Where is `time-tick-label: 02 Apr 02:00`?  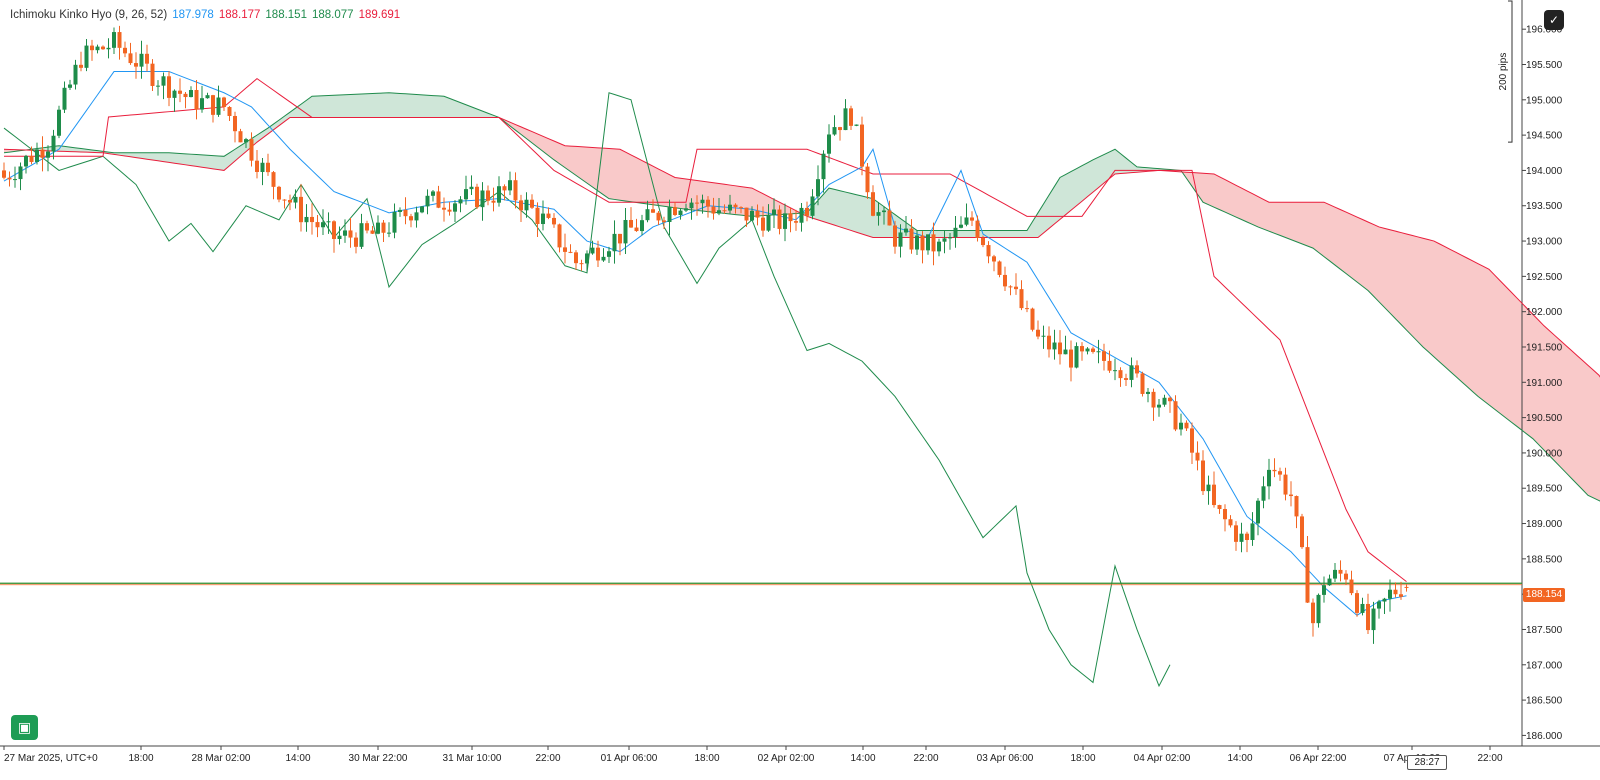
time-tick-label: 02 Apr 02:00 is located at coordinates (786, 758).